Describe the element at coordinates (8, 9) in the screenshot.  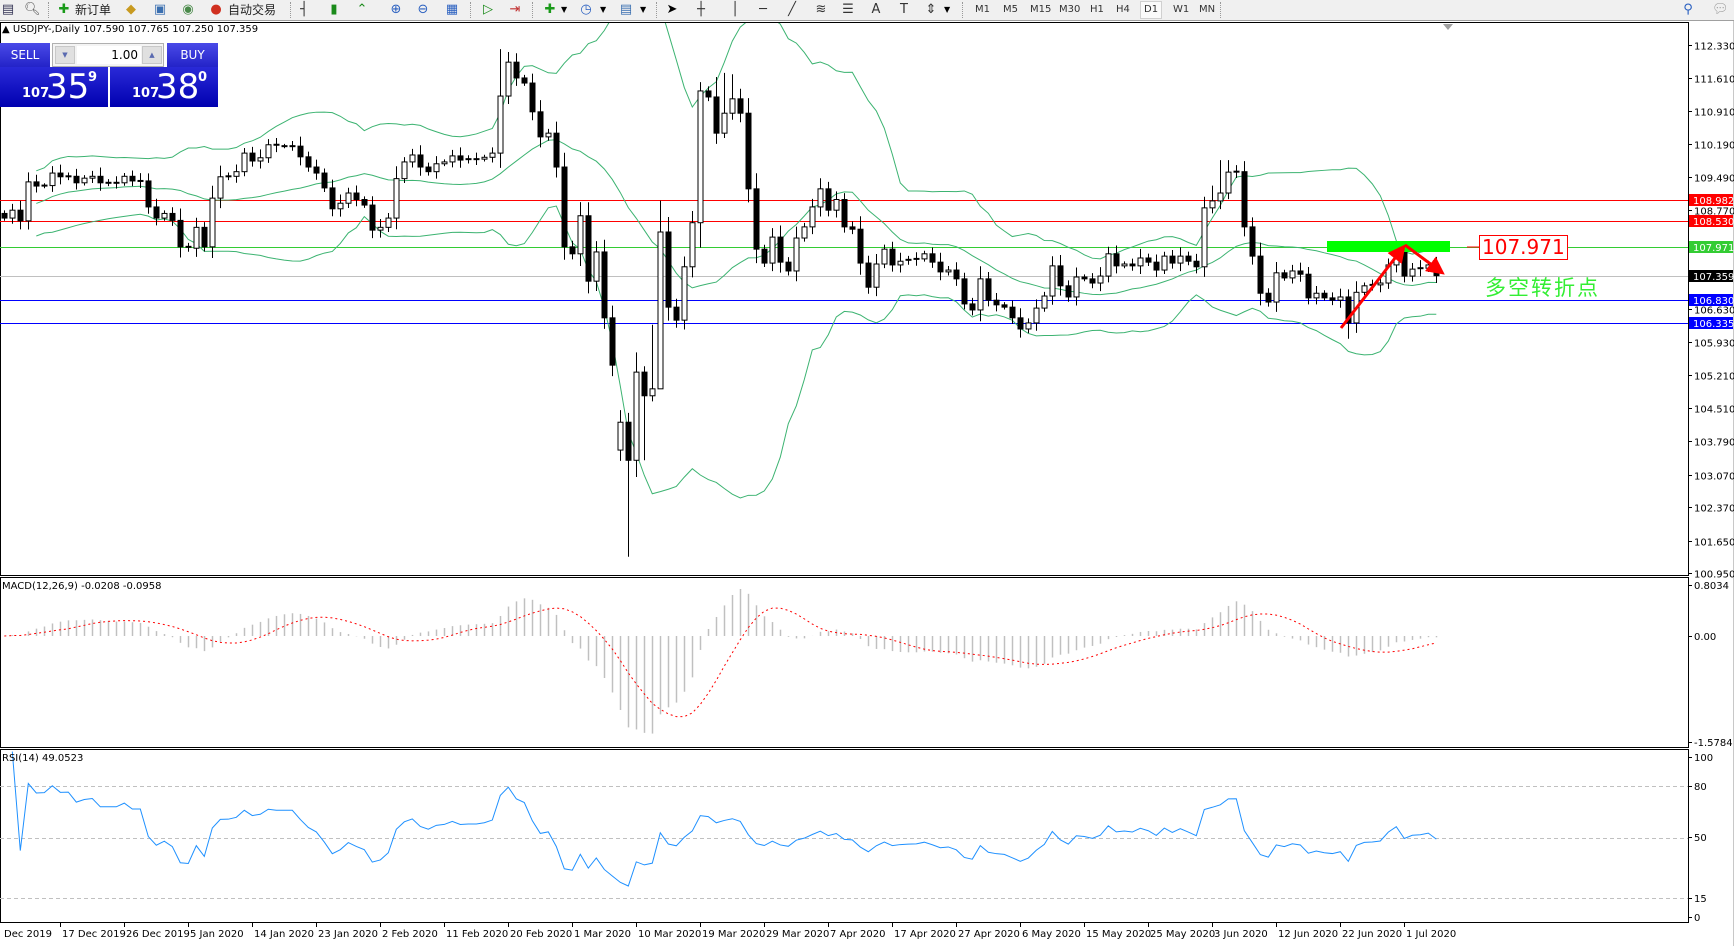
I see `new-chart-icon: ▤` at that location.